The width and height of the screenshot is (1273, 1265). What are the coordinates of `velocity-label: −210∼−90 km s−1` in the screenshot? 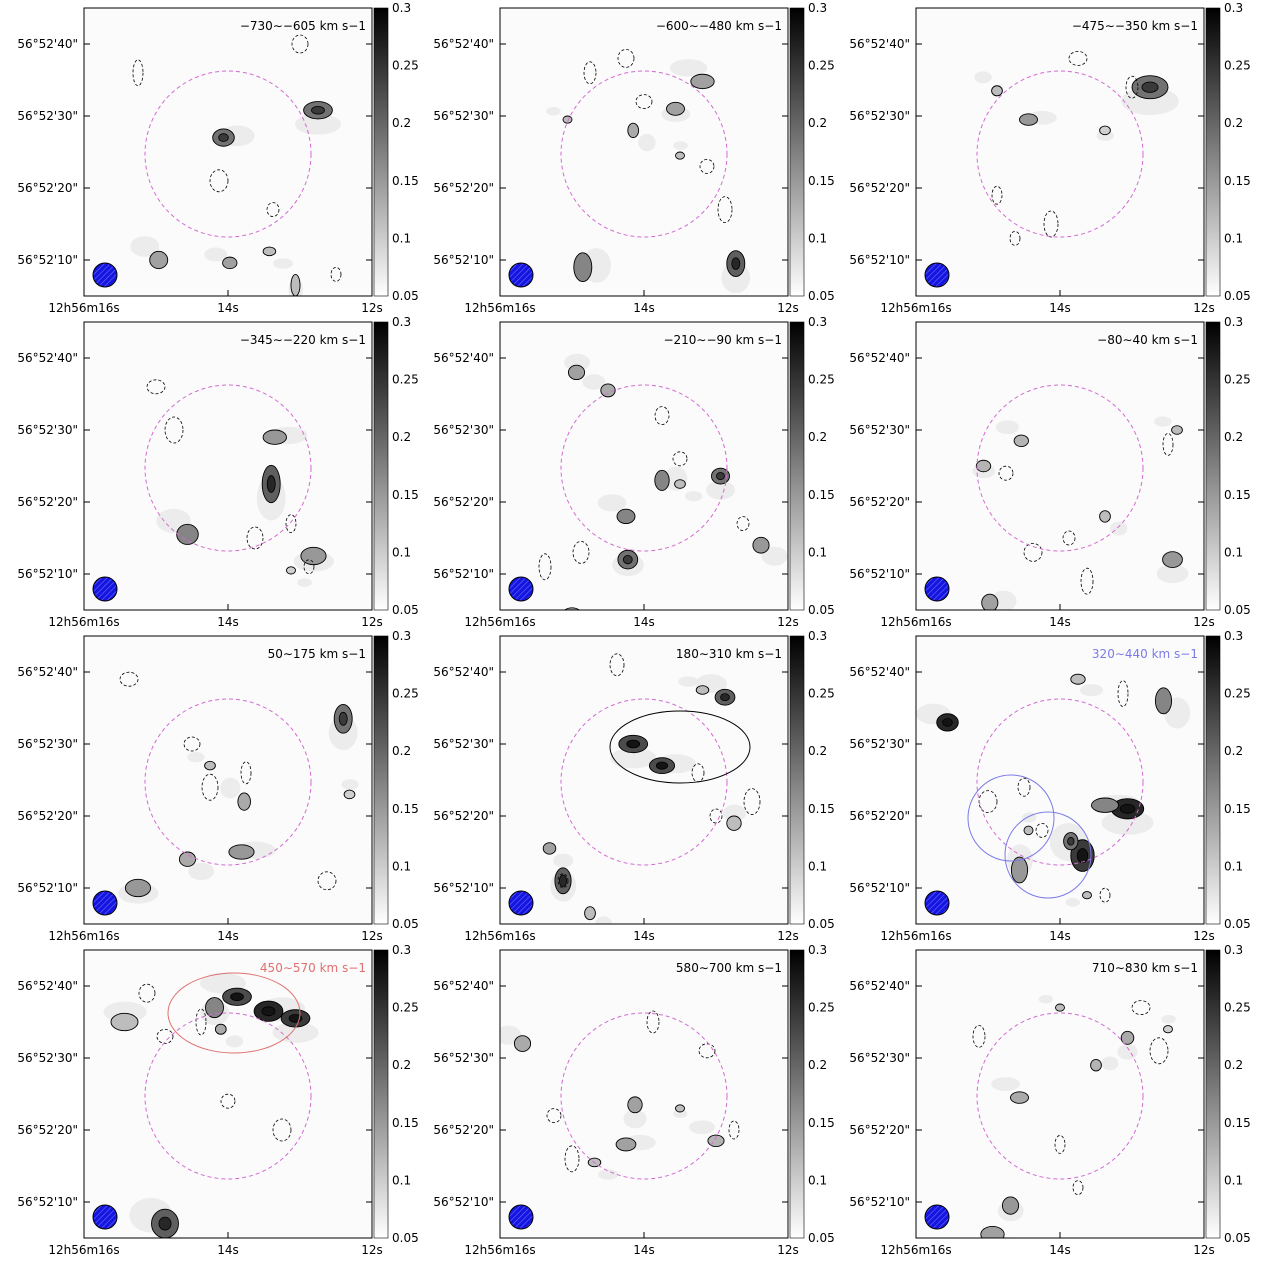 It's located at (722, 340).